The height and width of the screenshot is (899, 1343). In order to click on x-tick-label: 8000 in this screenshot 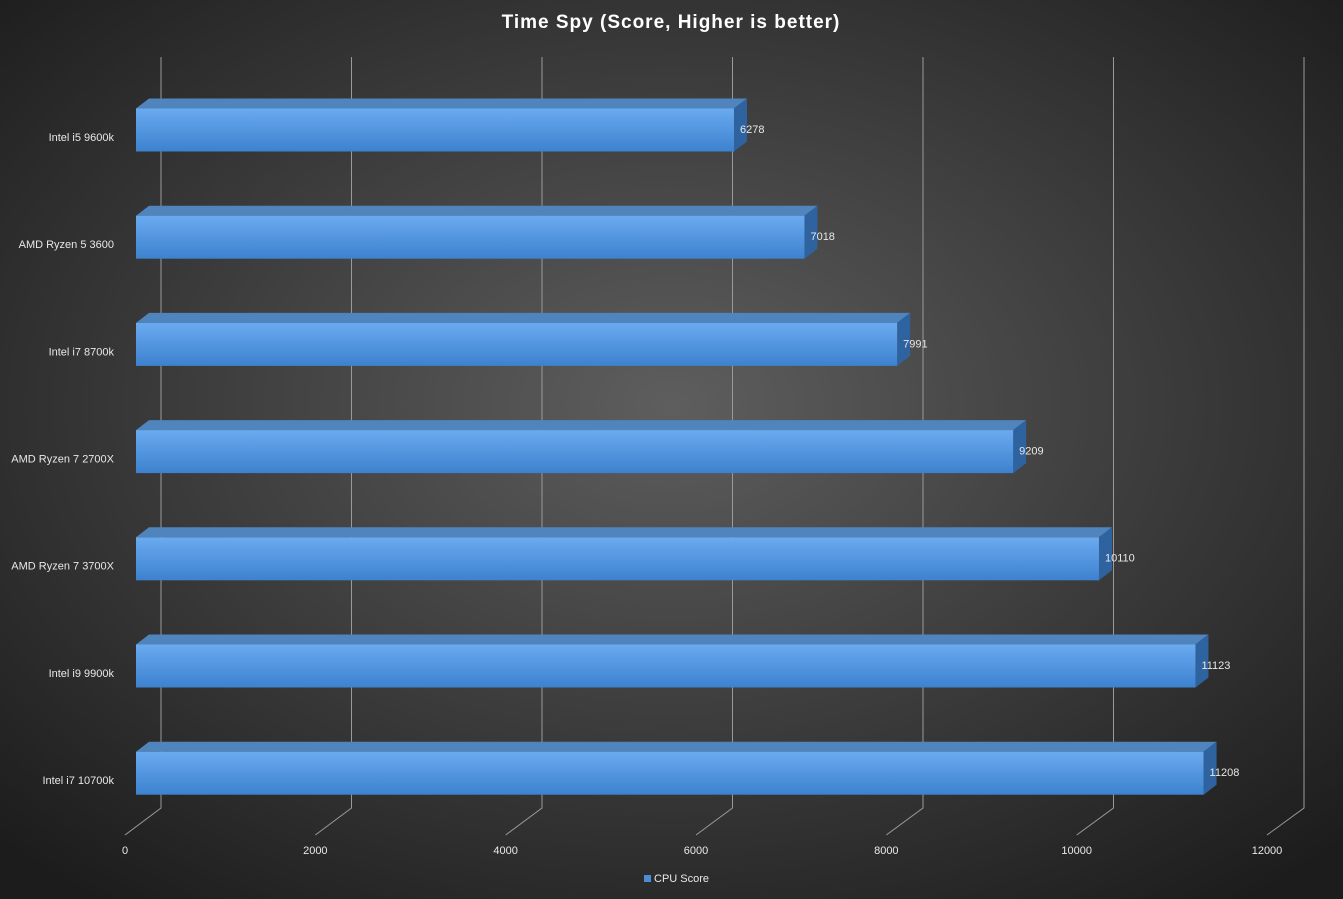, I will do `click(886, 851)`.